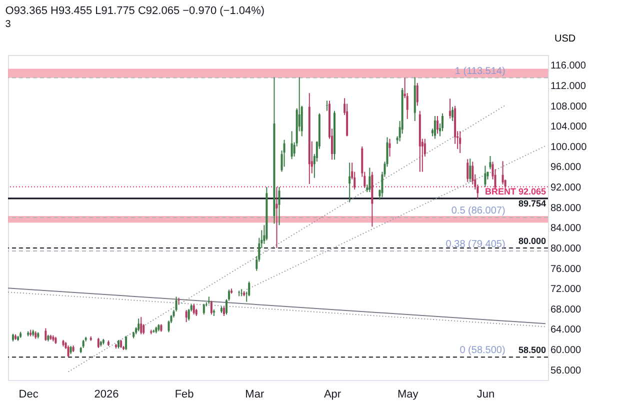 The height and width of the screenshot is (401, 625). I want to click on x-tick-label: May, so click(408, 394).